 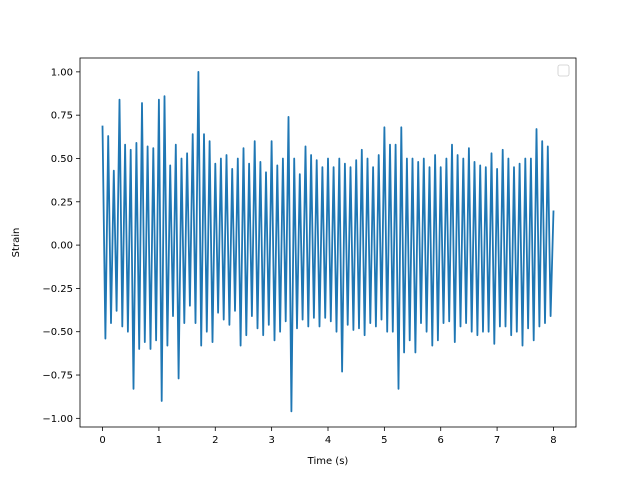 What do you see at coordinates (159, 440) in the screenshot?
I see `x-tick-label: 1` at bounding box center [159, 440].